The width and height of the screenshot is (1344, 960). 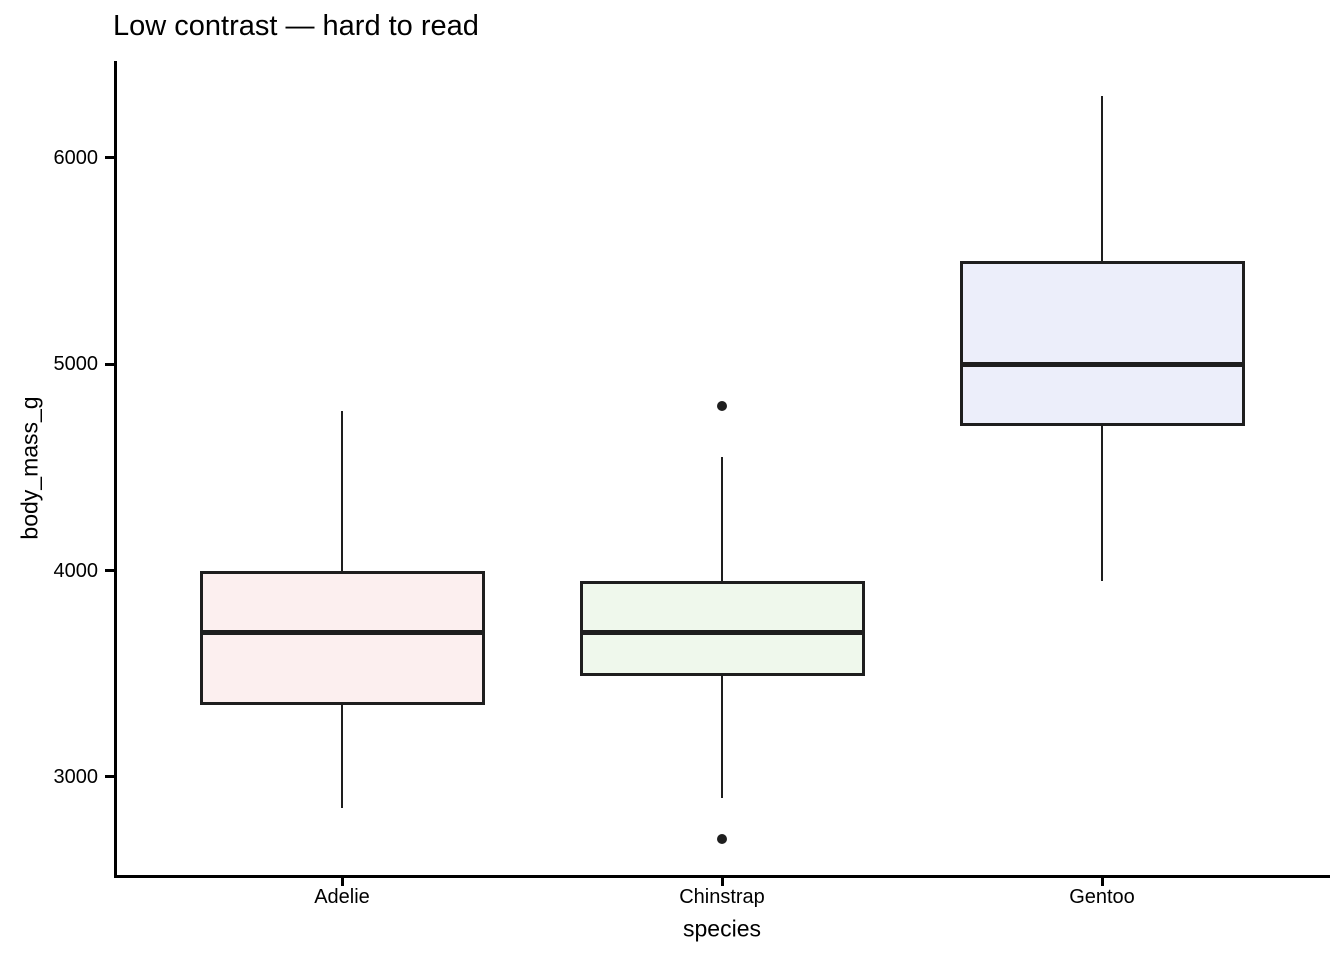 What do you see at coordinates (1102, 179) in the screenshot?
I see `gentoo-upper-whisker` at bounding box center [1102, 179].